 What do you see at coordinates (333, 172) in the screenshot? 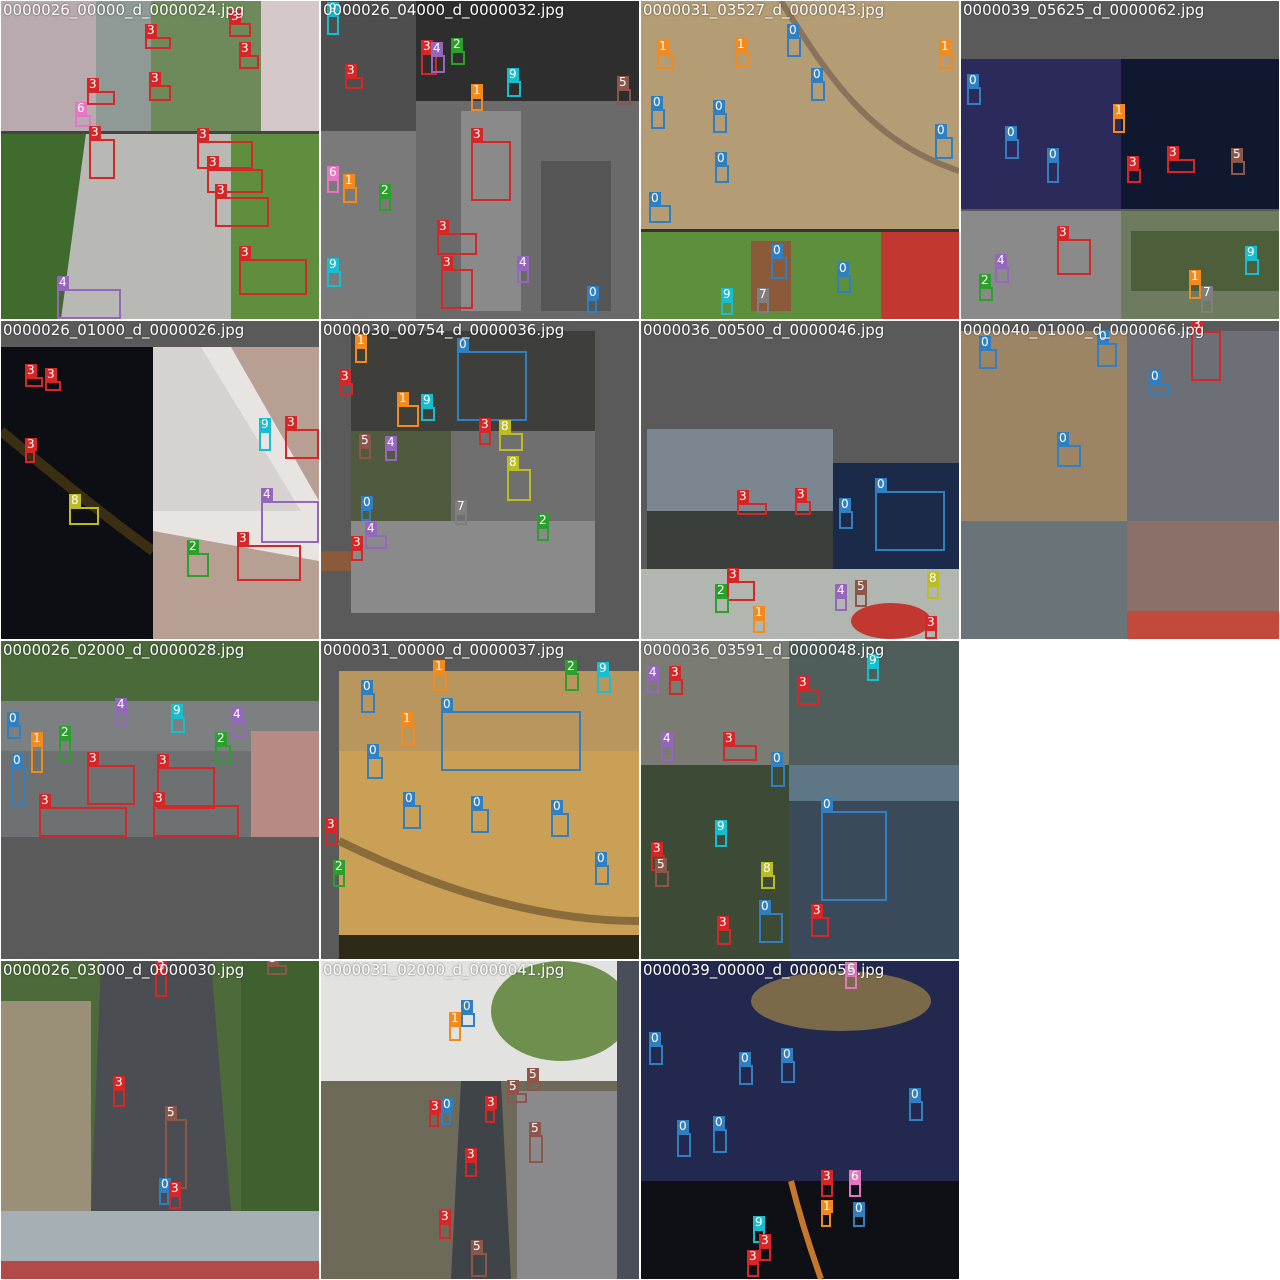
I see `bbox-label: 6` at bounding box center [333, 172].